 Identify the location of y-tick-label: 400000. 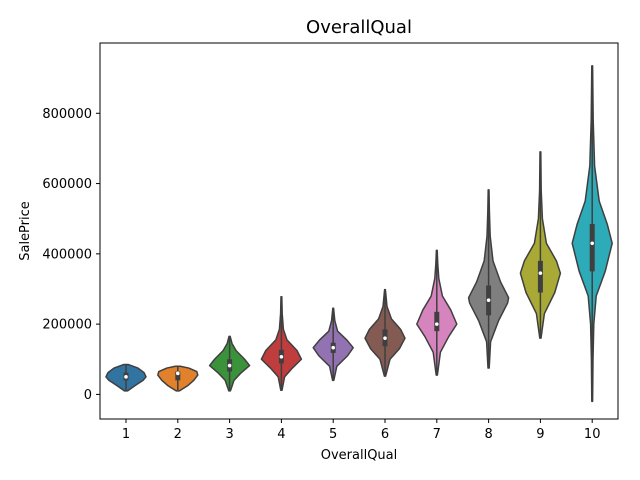
(67, 254).